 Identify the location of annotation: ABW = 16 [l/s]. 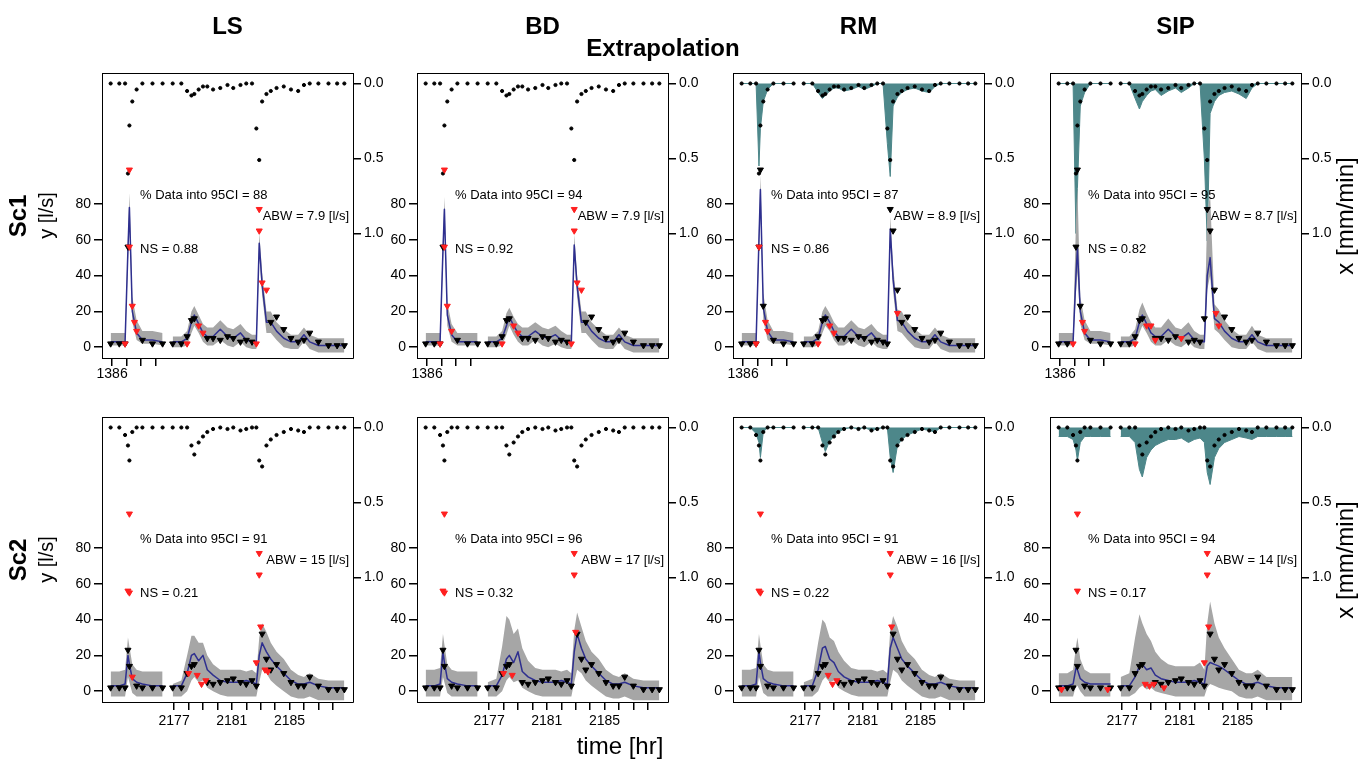
(938, 559).